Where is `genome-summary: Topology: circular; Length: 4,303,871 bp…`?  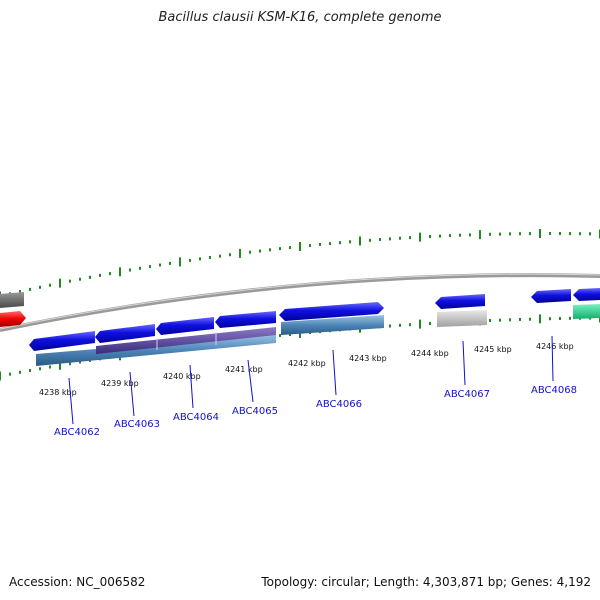
genome-summary: Topology: circular; Length: 4,303,871 bp… is located at coordinates (426, 582).